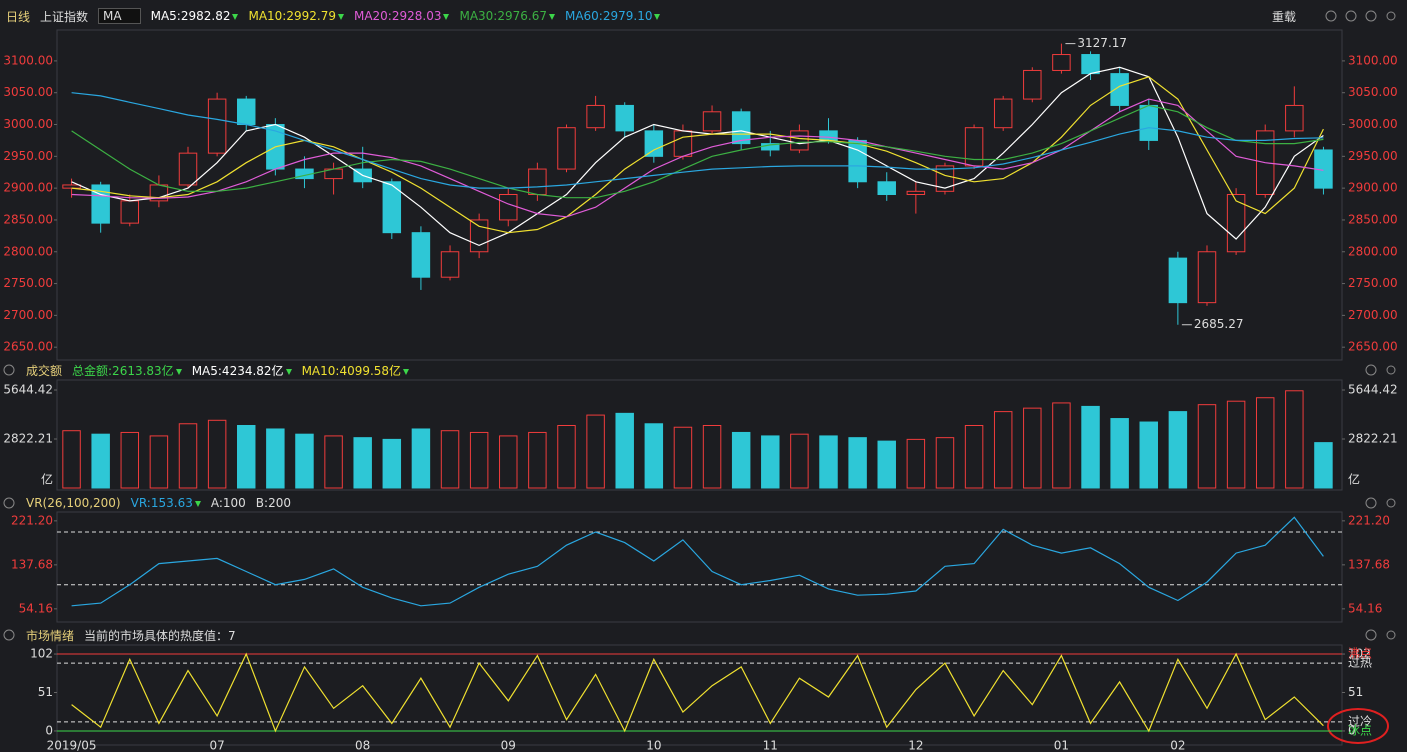  I want to click on y-tick-label: 5644.42, so click(28, 390).